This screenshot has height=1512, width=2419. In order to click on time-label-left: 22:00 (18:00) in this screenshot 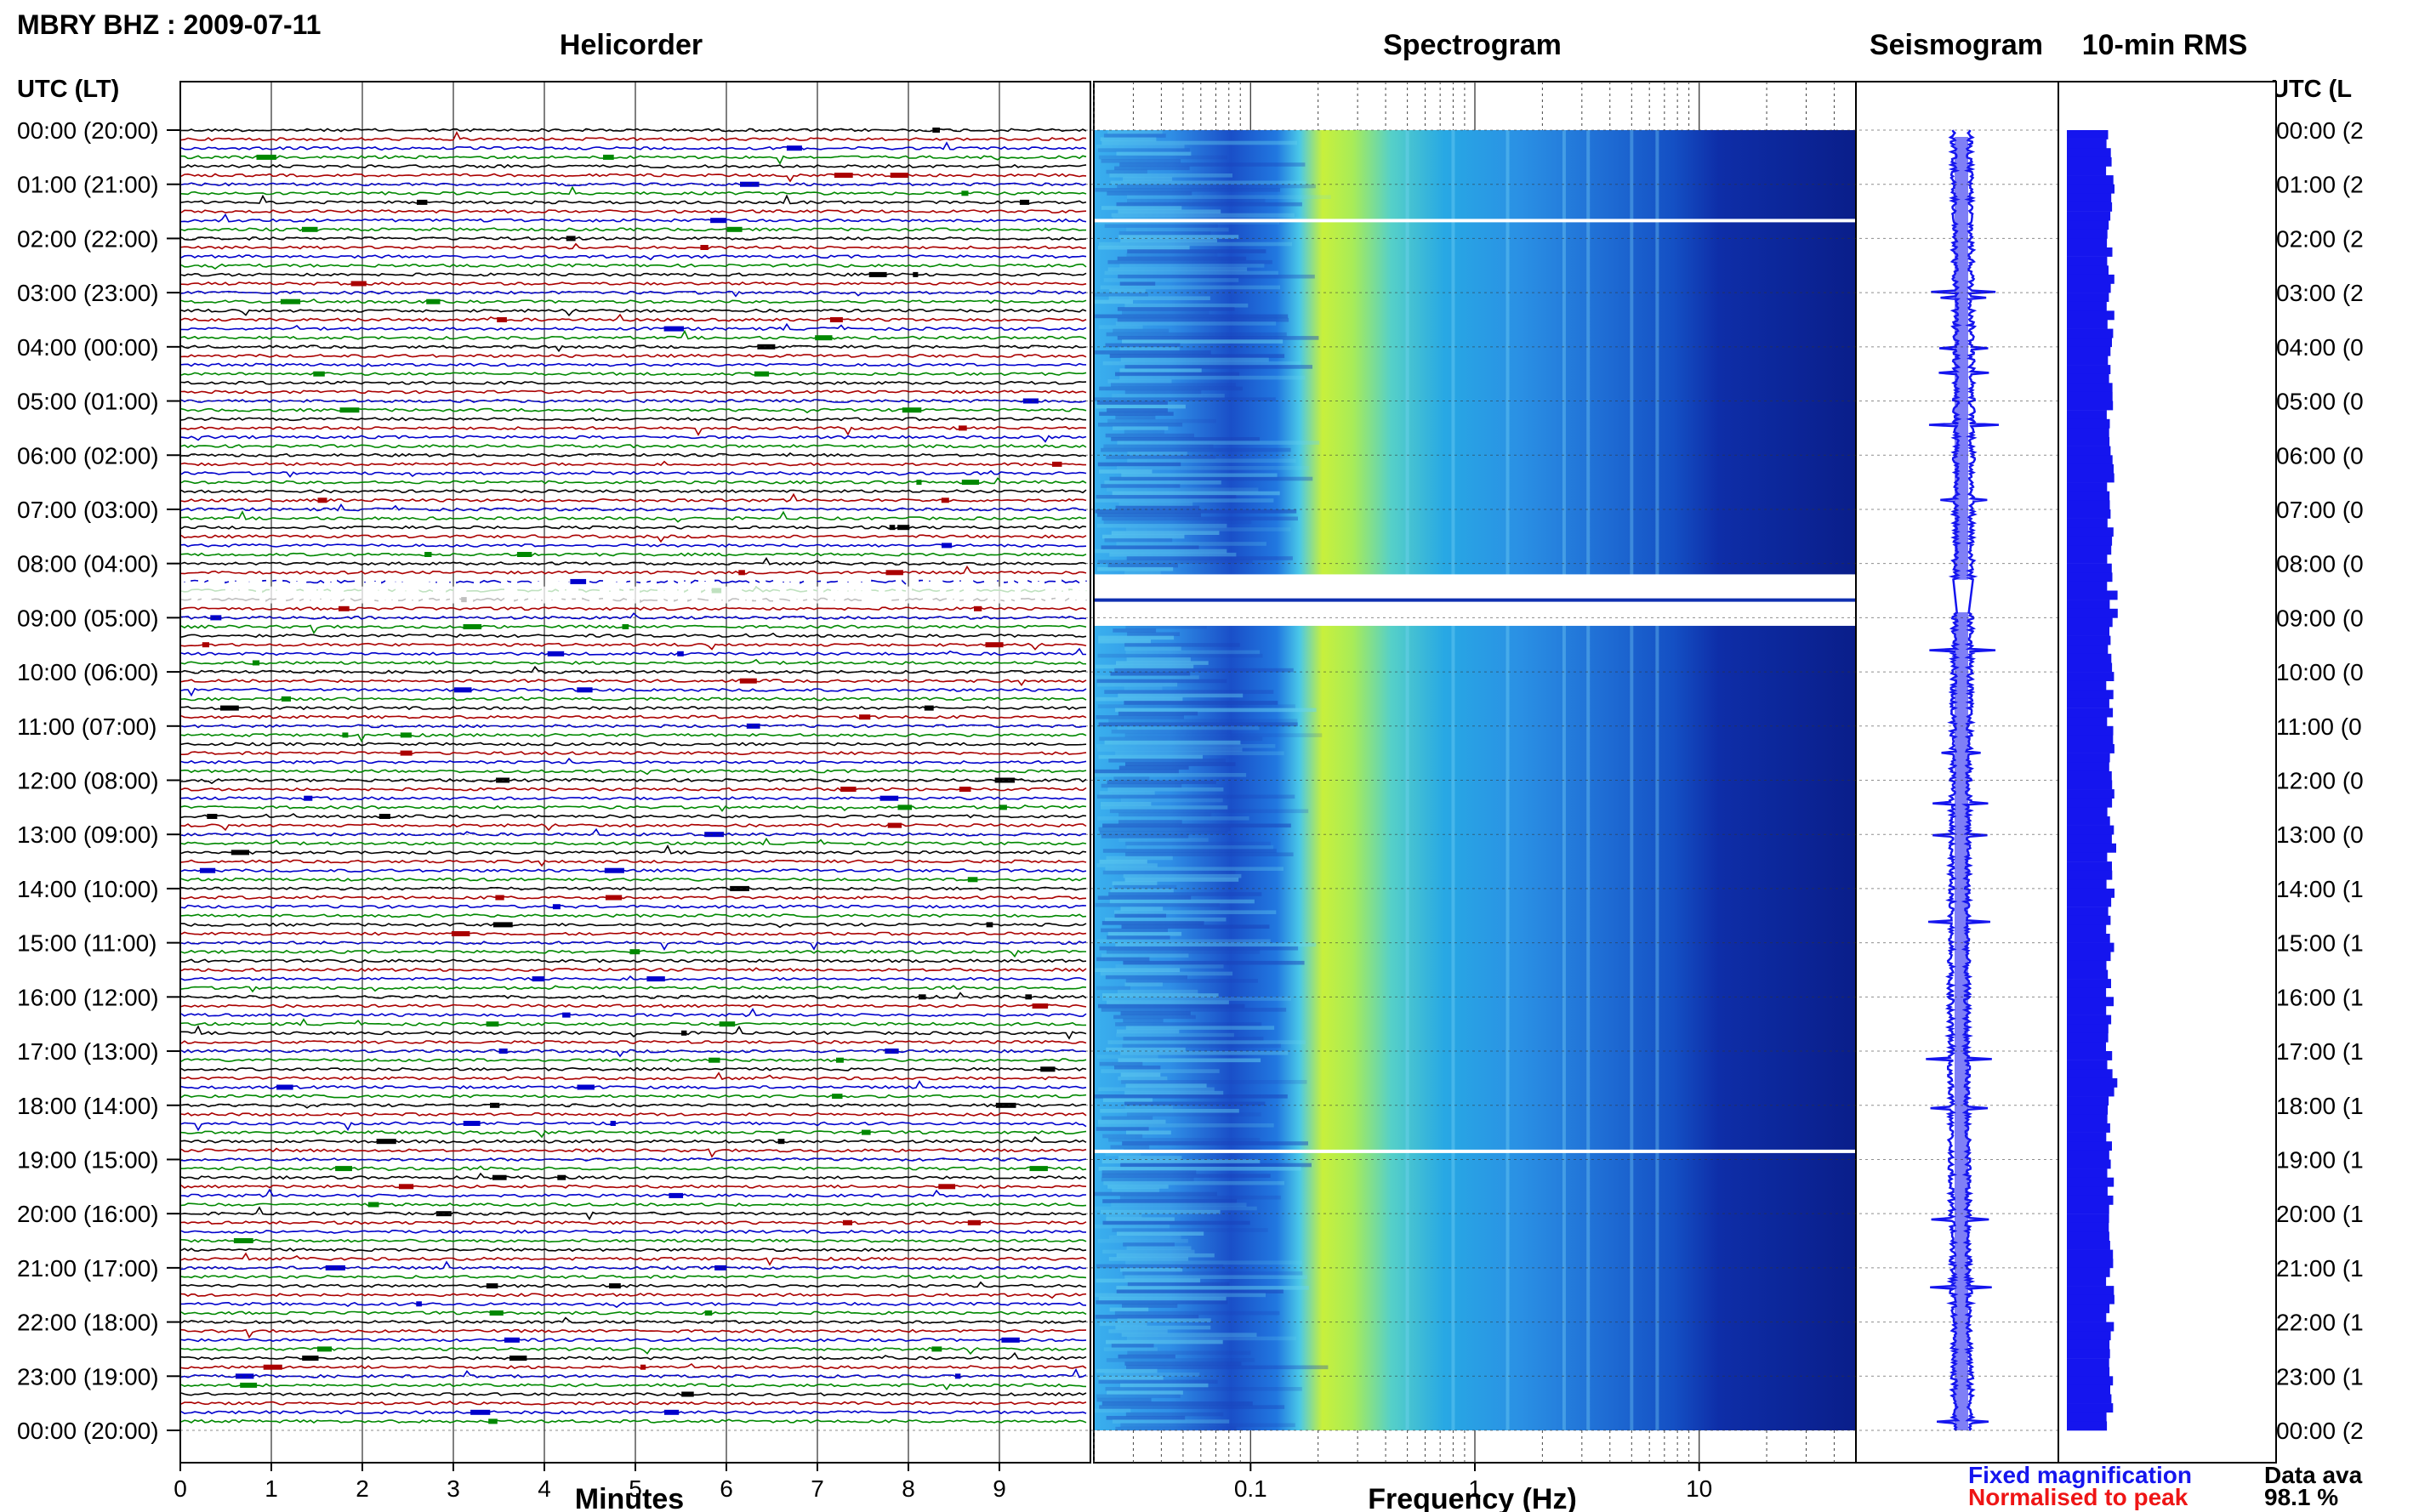, I will do `click(88, 1323)`.